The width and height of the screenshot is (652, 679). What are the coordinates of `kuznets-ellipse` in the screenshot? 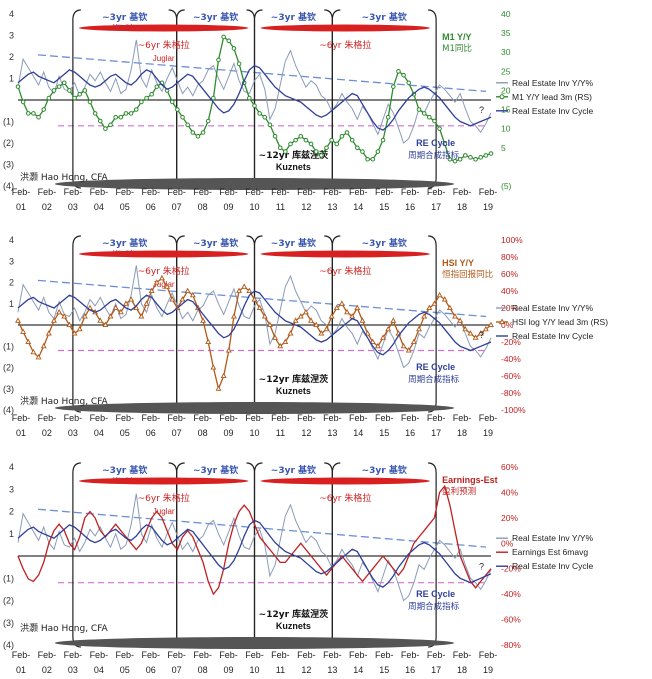 It's located at (254, 643).